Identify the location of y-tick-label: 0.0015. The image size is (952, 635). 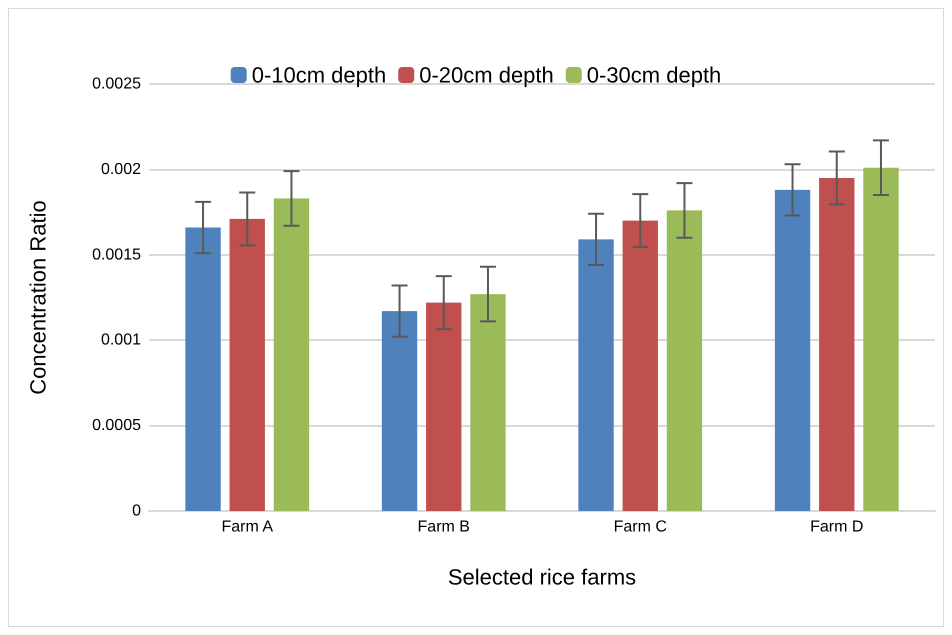
(117, 255).